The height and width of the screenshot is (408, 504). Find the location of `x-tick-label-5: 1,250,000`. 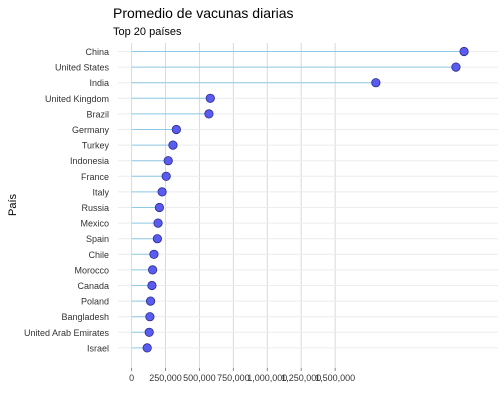

x-tick-label-5: 1,250,000 is located at coordinates (301, 378).